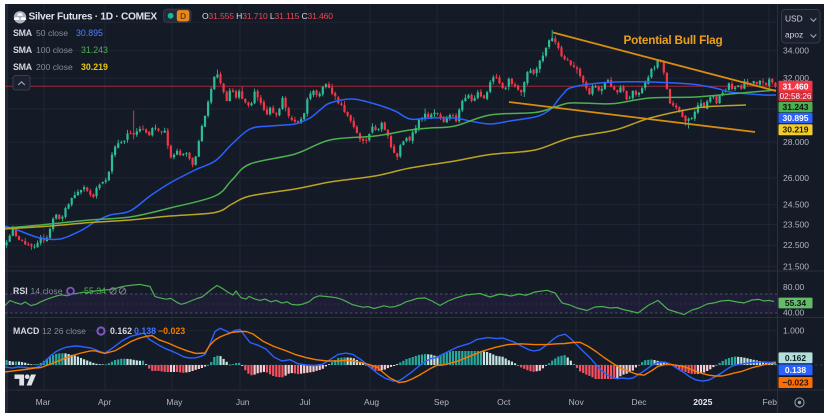  Describe the element at coordinates (702, 402) in the screenshot. I see `svg-text: 2025` at that location.